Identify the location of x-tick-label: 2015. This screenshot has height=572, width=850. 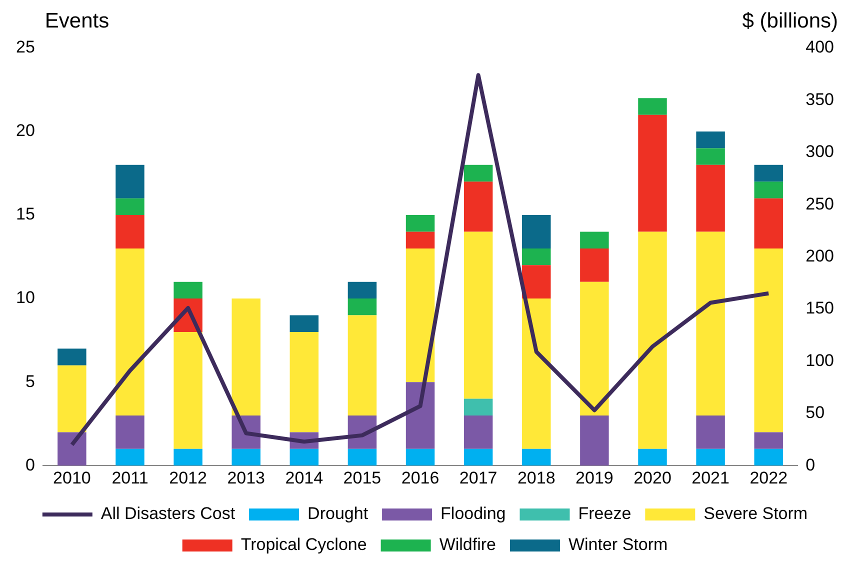
(362, 478).